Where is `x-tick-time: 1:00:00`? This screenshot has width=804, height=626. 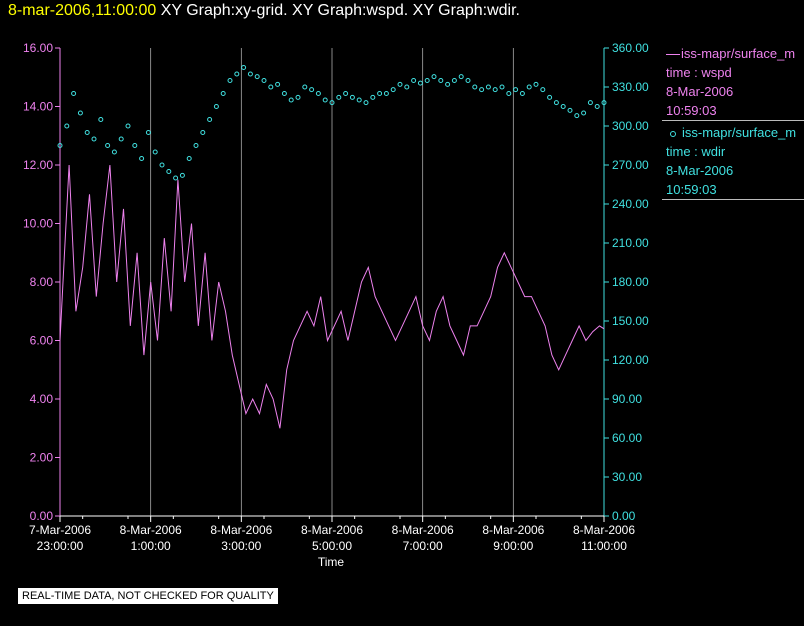
x-tick-time: 1:00:00 is located at coordinates (151, 546).